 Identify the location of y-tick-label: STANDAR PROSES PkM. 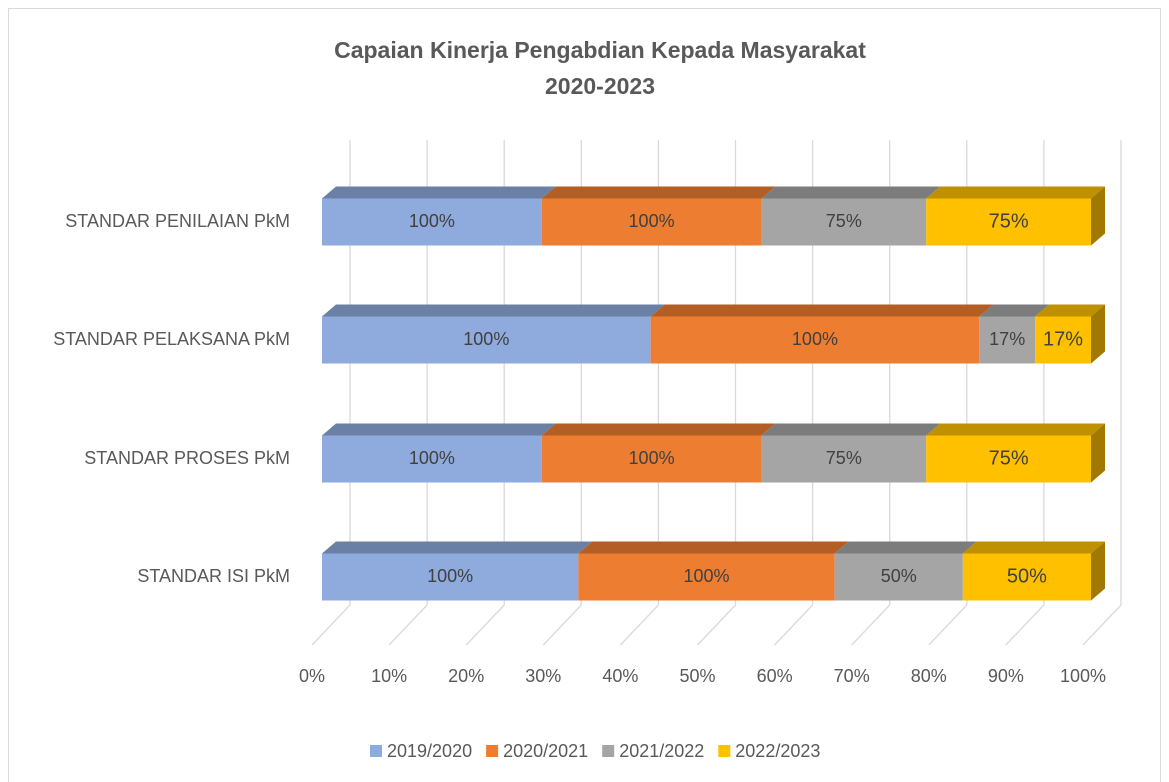
(187, 458).